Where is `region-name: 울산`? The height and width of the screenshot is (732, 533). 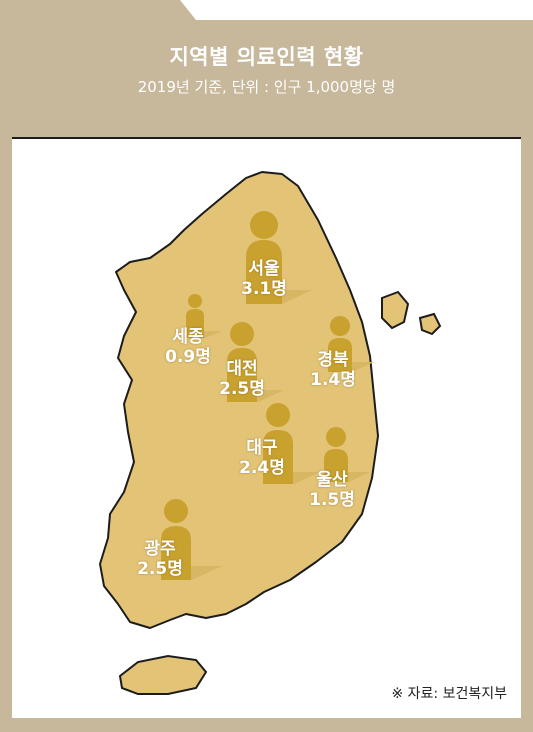 region-name: 울산 is located at coordinates (332, 480).